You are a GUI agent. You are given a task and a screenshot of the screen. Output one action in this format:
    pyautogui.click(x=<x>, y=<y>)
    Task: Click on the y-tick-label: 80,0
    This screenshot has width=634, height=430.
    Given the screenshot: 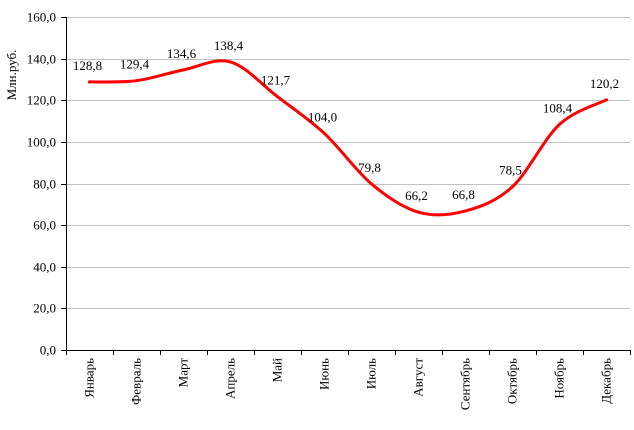 What is the action you would take?
    pyautogui.click(x=44, y=184)
    